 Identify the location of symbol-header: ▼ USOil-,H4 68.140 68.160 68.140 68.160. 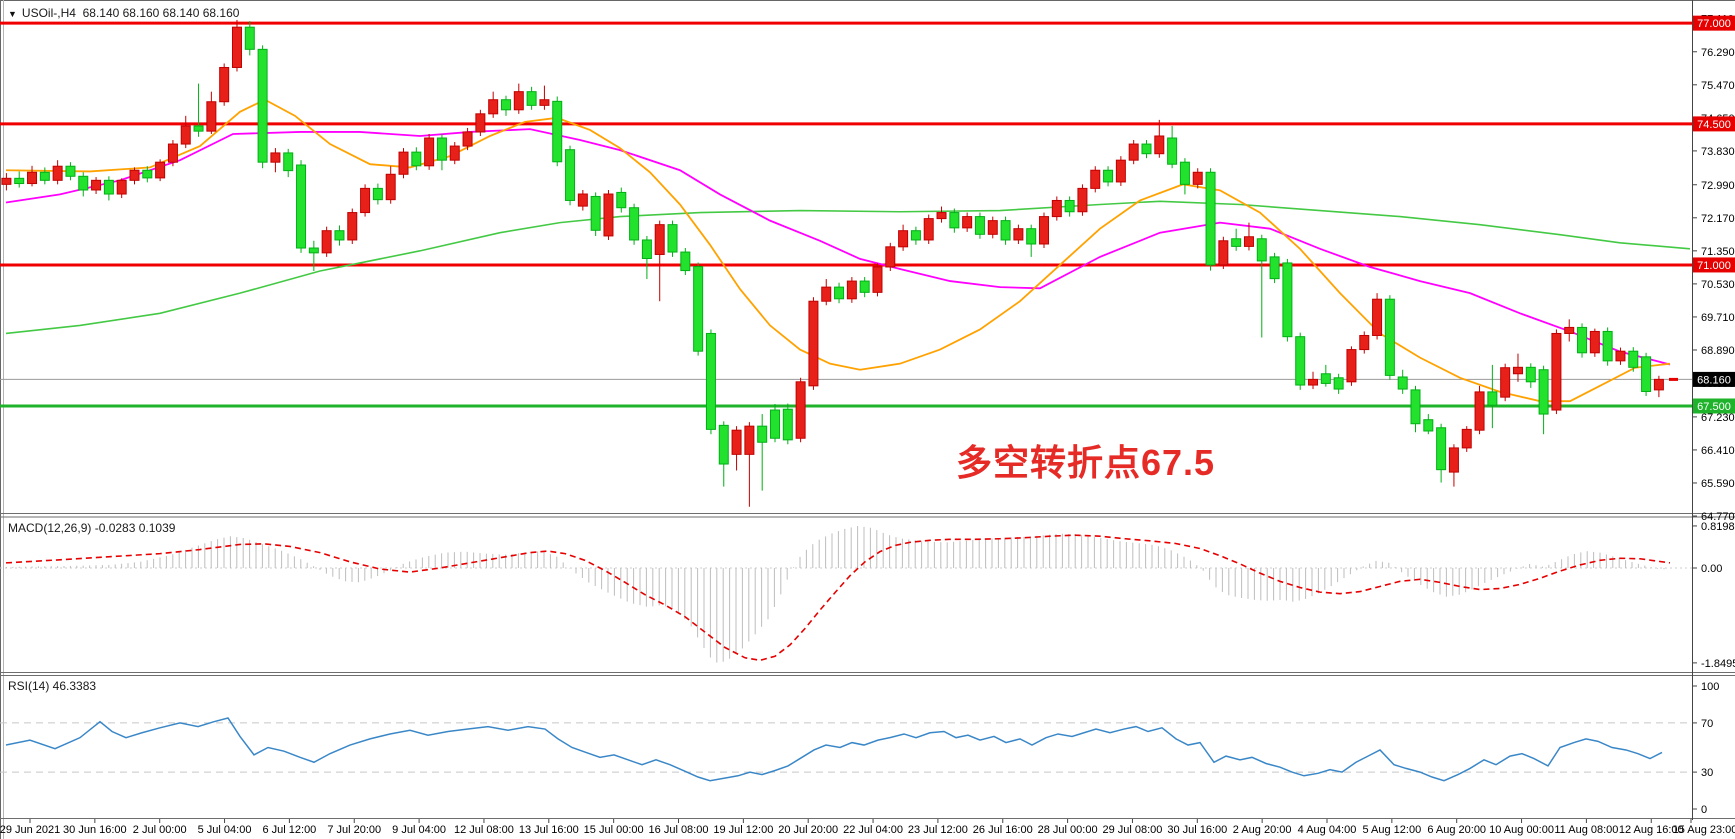
(123, 13).